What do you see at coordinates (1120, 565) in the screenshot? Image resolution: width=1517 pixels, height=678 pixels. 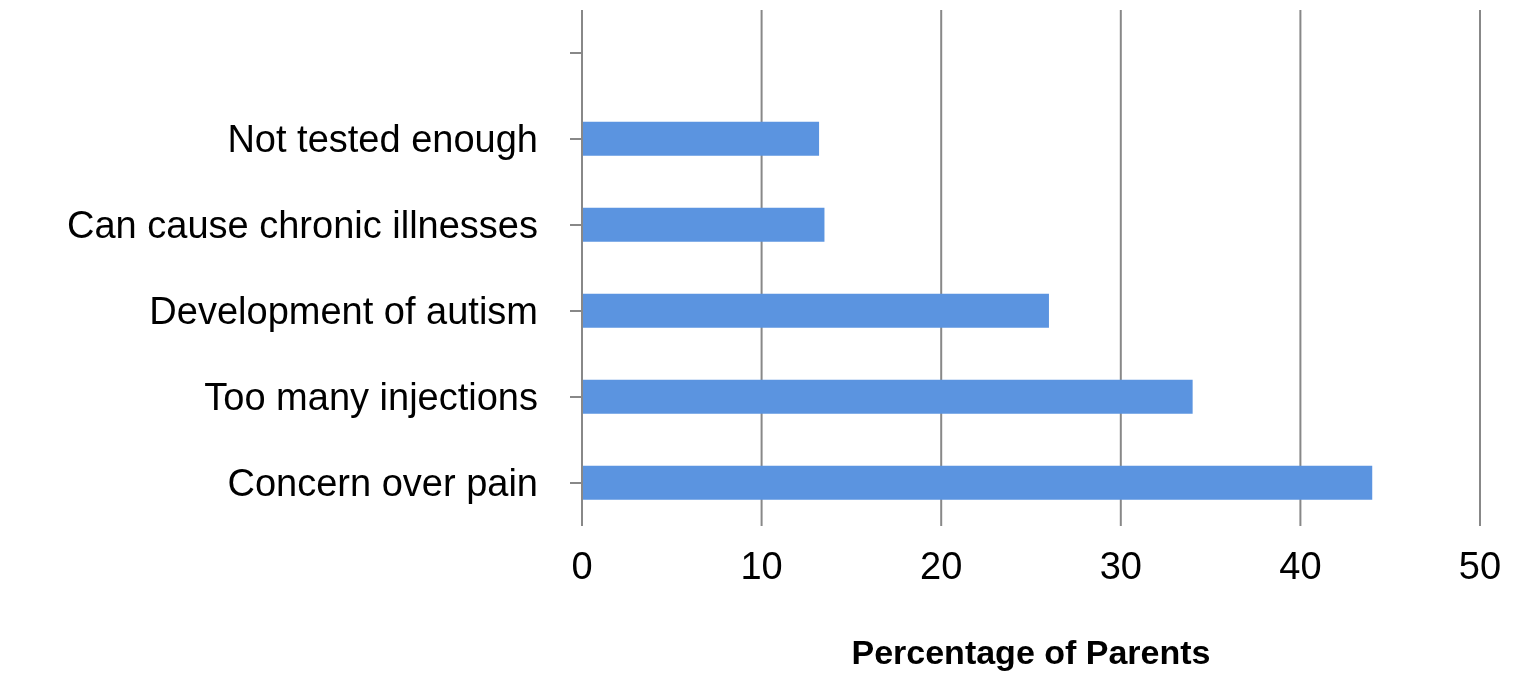 I see `x-tick-label: 30` at bounding box center [1120, 565].